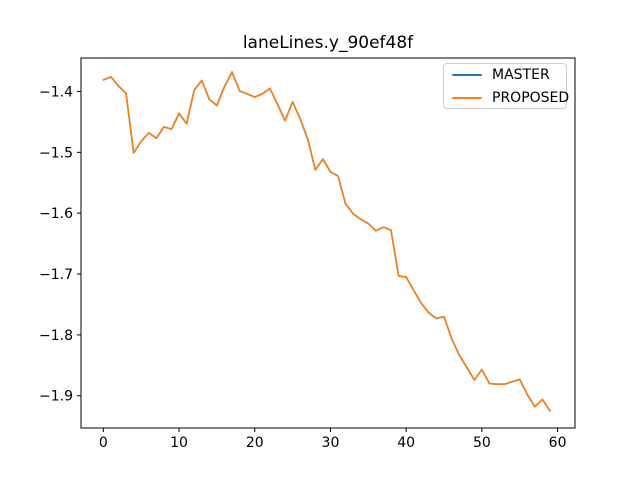  Describe the element at coordinates (255, 443) in the screenshot. I see `x-tick-label: 20` at that location.